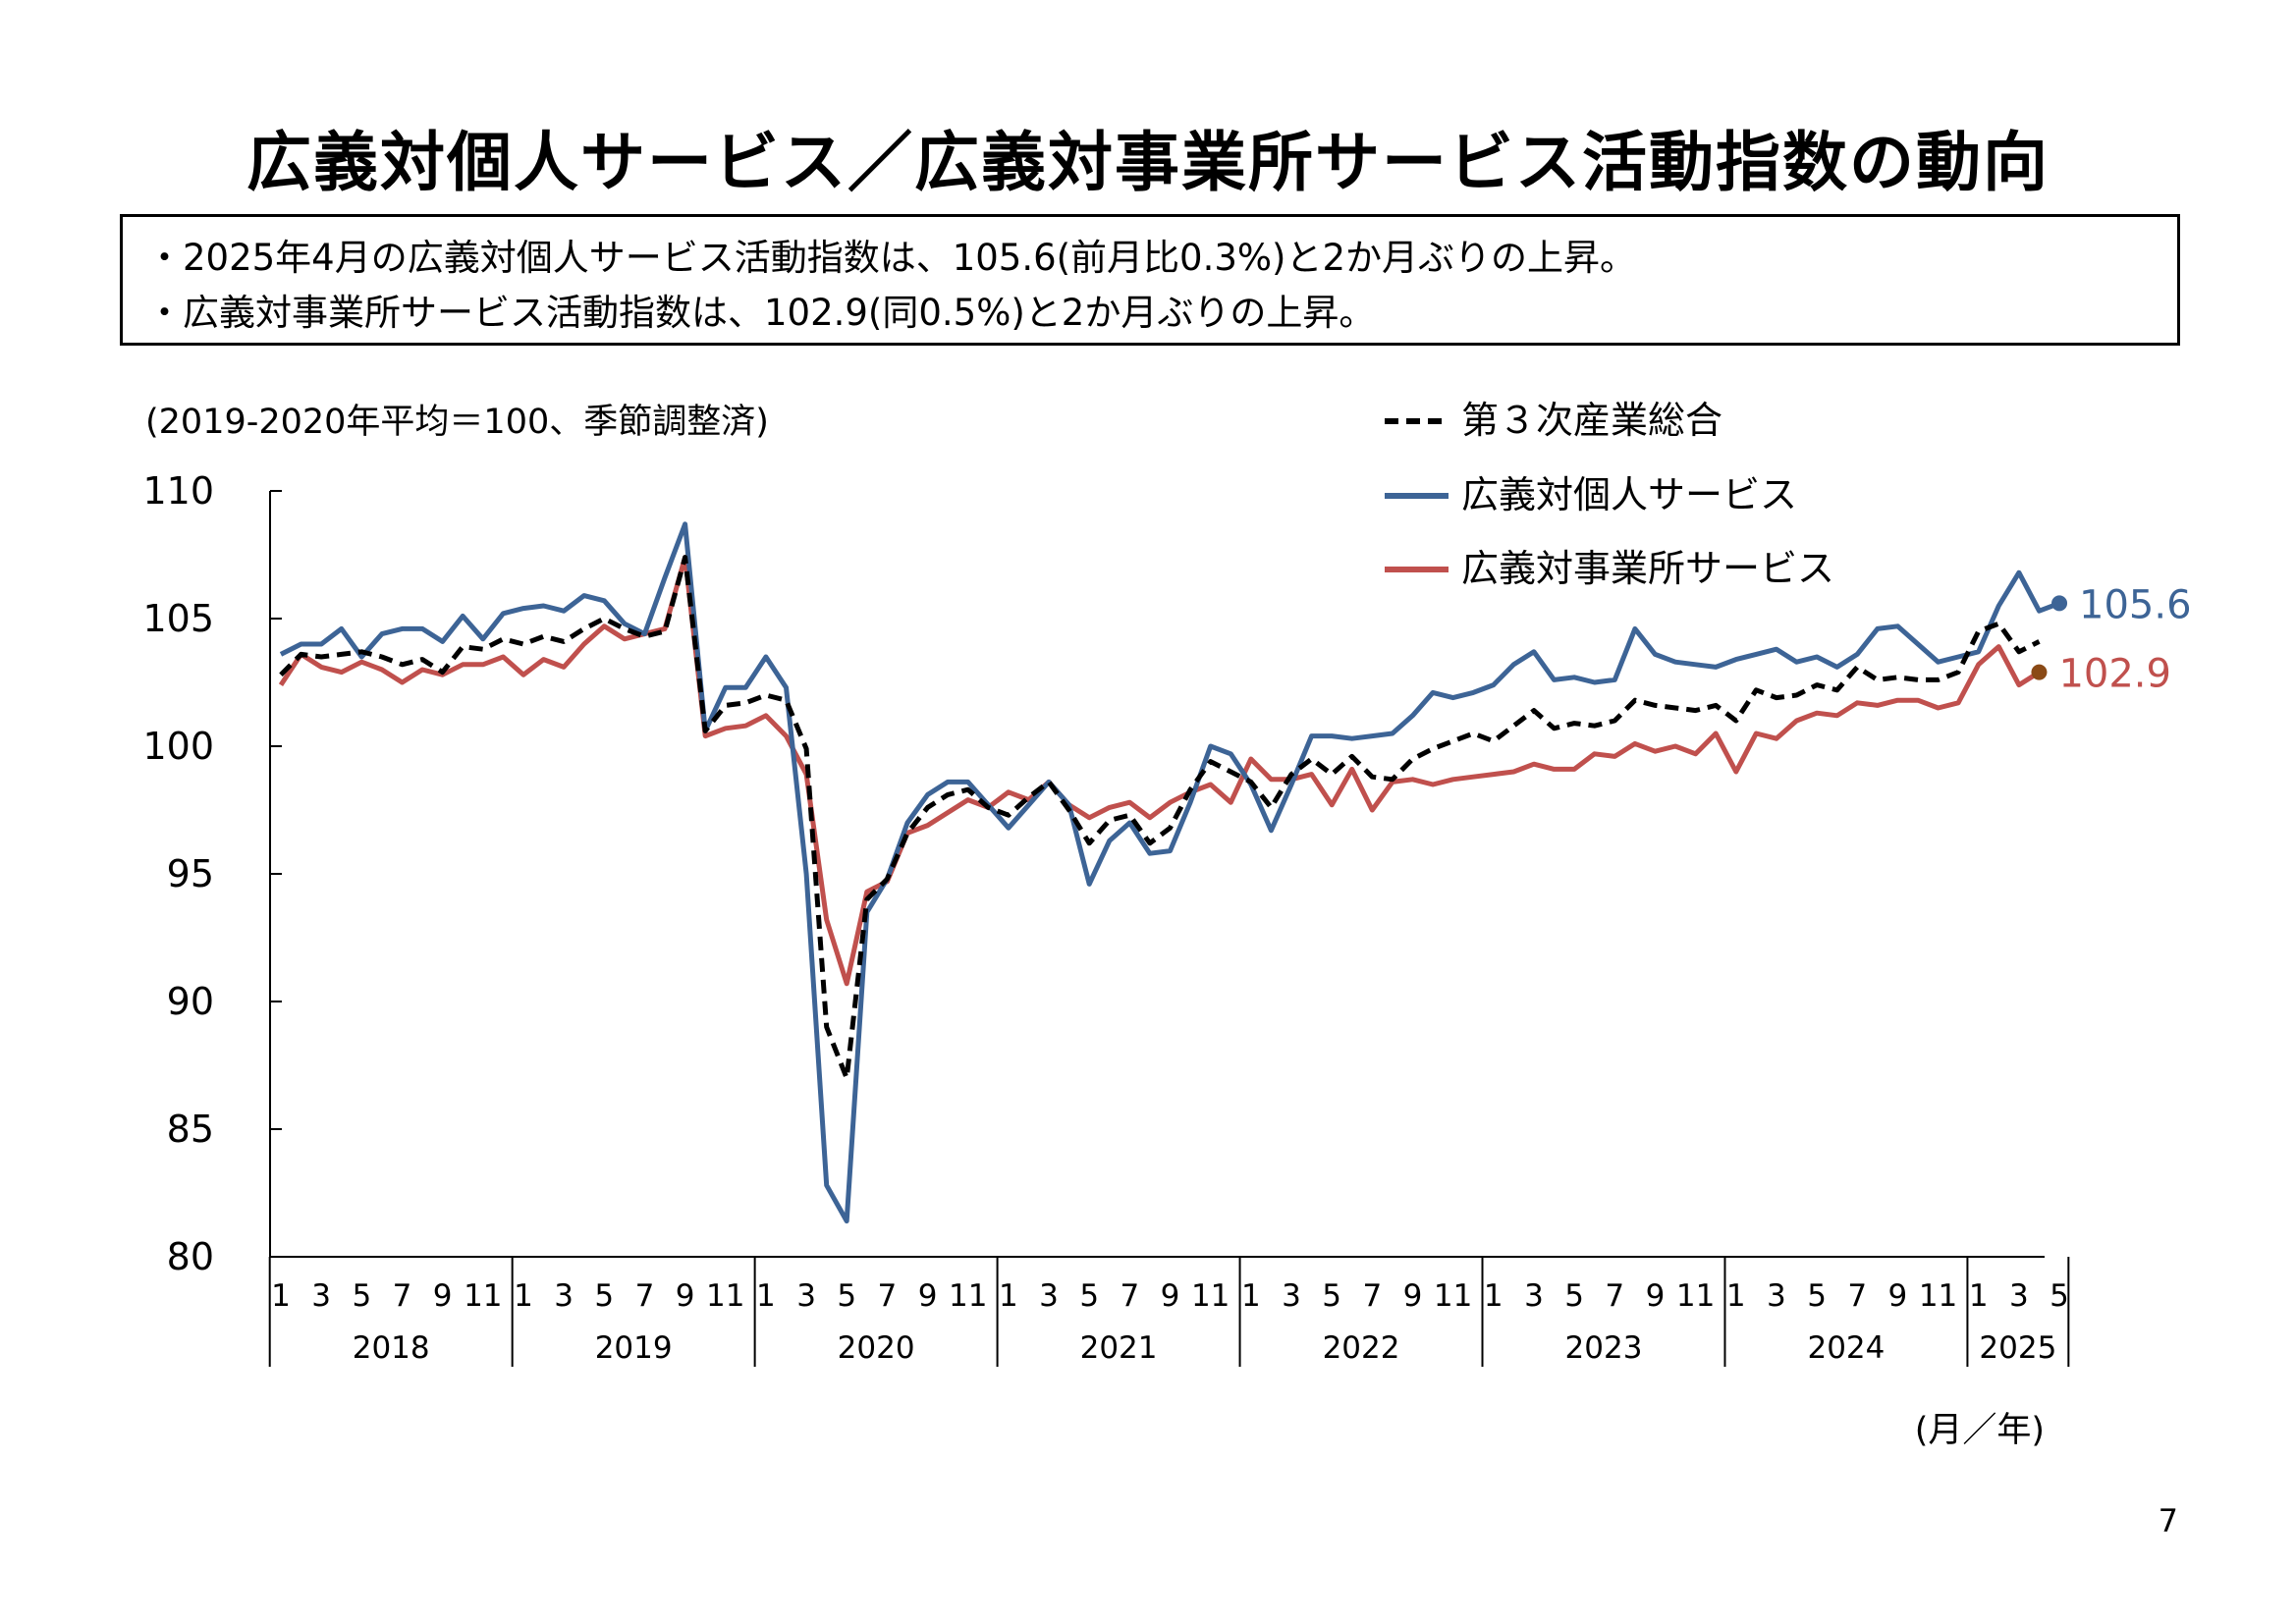 Image resolution: width=2296 pixels, height=1624 pixels. What do you see at coordinates (190, 1256) in the screenshot?
I see `y-tick-label: 80` at bounding box center [190, 1256].